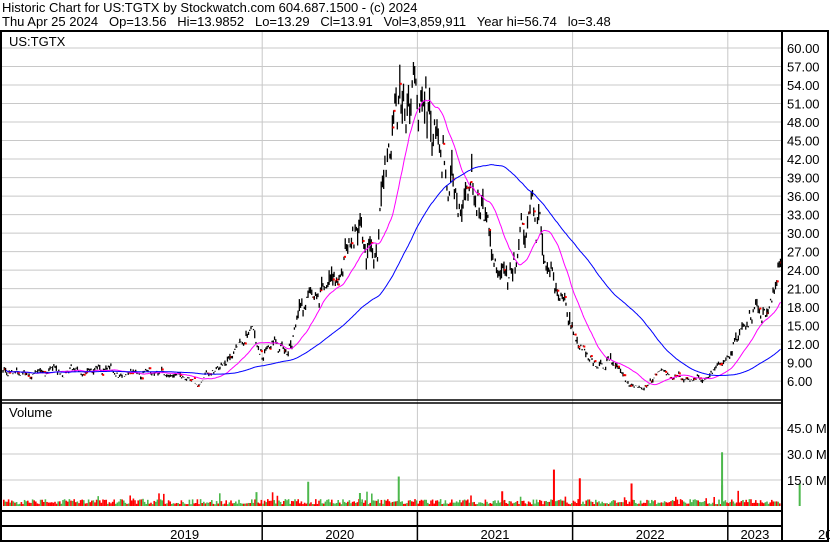 The width and height of the screenshot is (830, 543). I want to click on volume-axis: 45.0 M 30.0 M 15.0 M, so click(807, 454).